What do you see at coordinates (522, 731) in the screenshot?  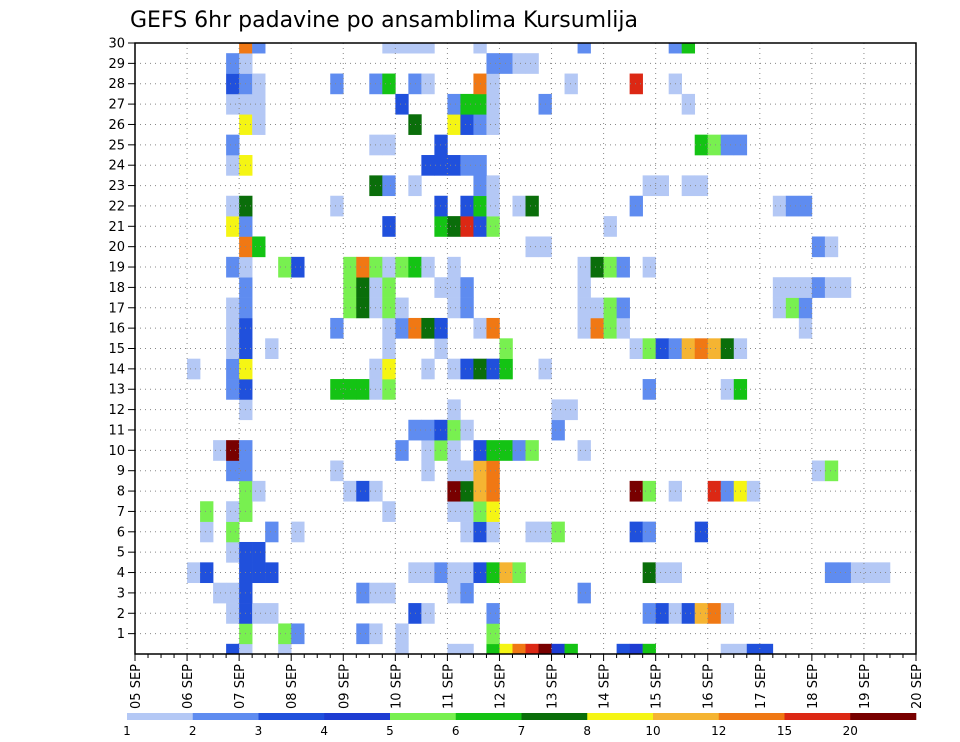 I see `colorbar-label: 7` at bounding box center [522, 731].